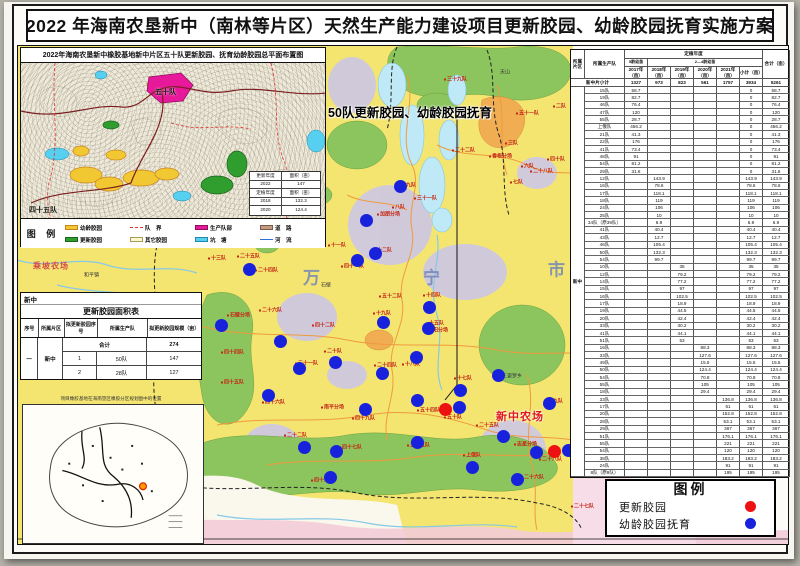 This screenshot has width=800, height=566. I want to click on project-location-marker, so click(143, 486).